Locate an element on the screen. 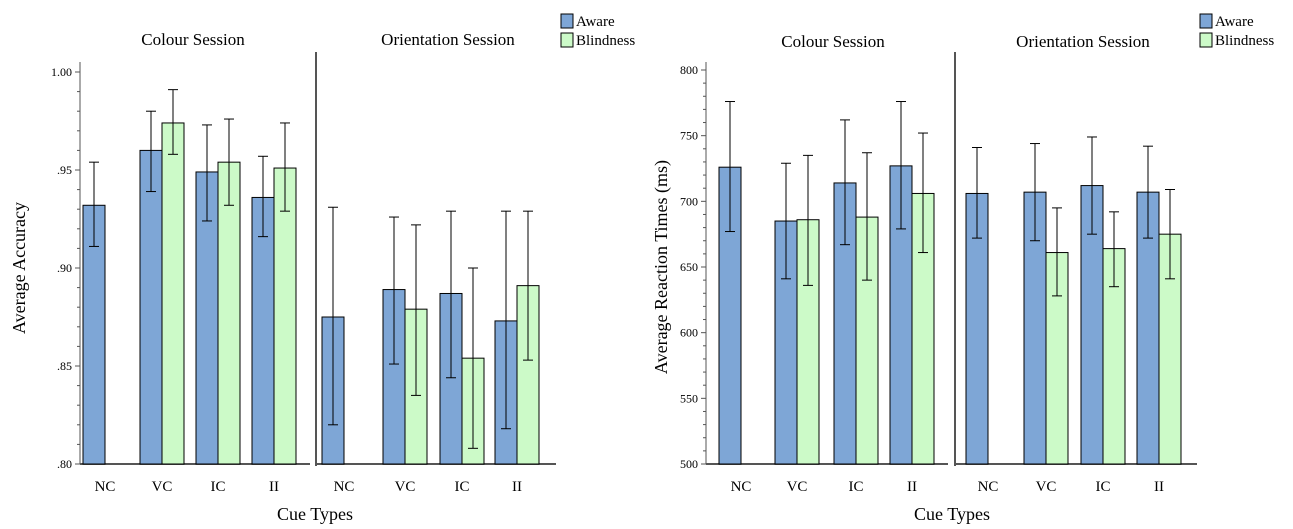 Image resolution: width=1293 pixels, height=529 pixels. y-tick-label: .85 is located at coordinates (64, 366).